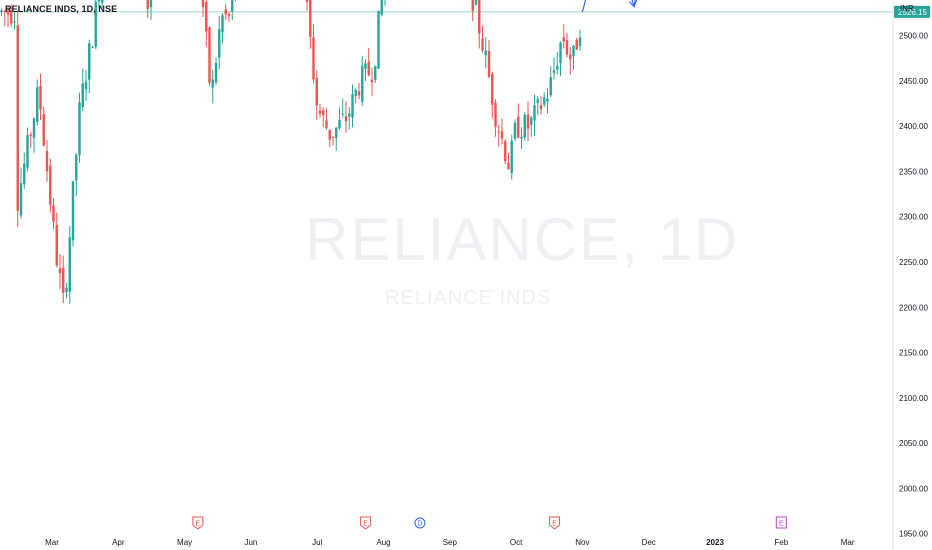 This screenshot has height=550, width=932. Describe the element at coordinates (582, 542) in the screenshot. I see `time-tick-label: Nov` at that location.